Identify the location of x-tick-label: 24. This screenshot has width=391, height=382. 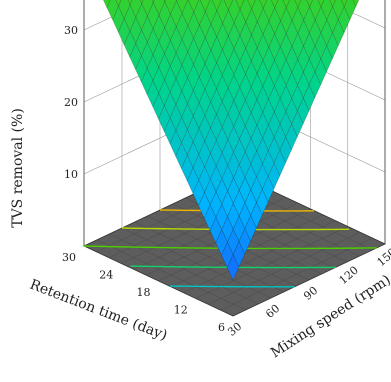
(106, 275).